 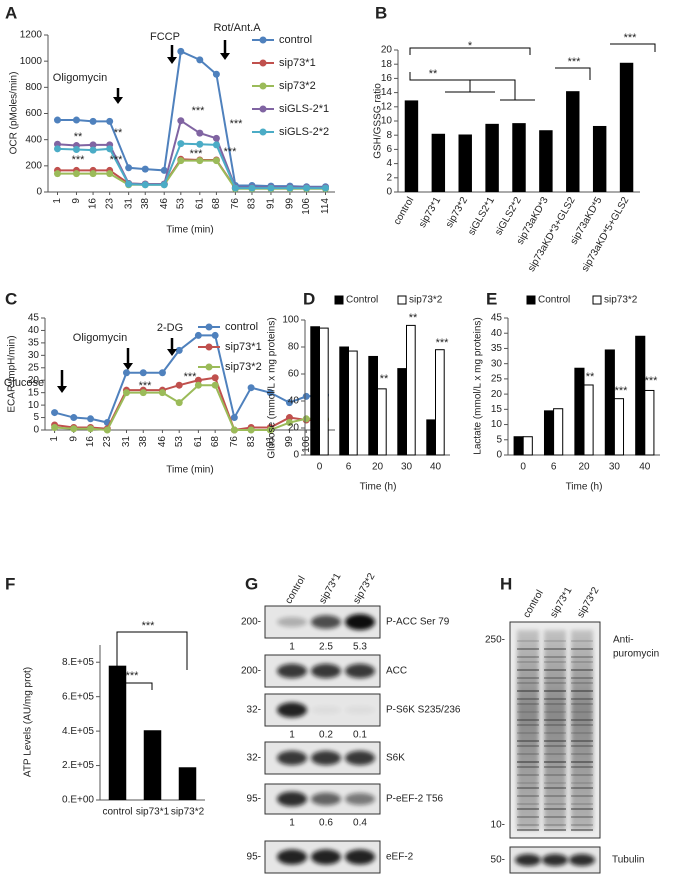 What do you see at coordinates (497, 409) in the screenshot?
I see `y-tick-label: 15` at bounding box center [497, 409].